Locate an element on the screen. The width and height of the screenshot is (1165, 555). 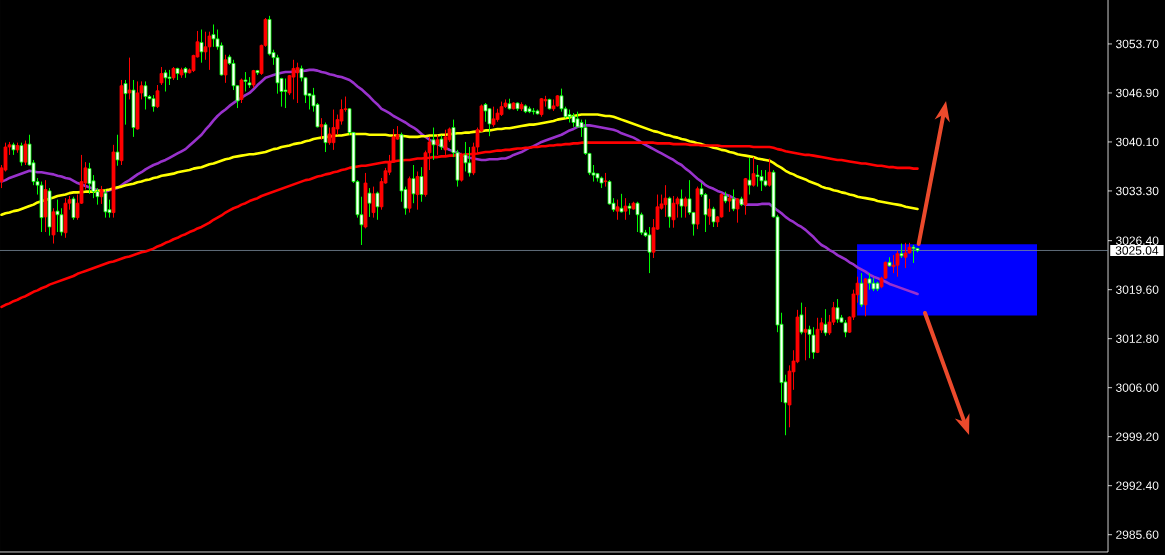
y-tick-label: 3012.80 is located at coordinates (1137, 338).